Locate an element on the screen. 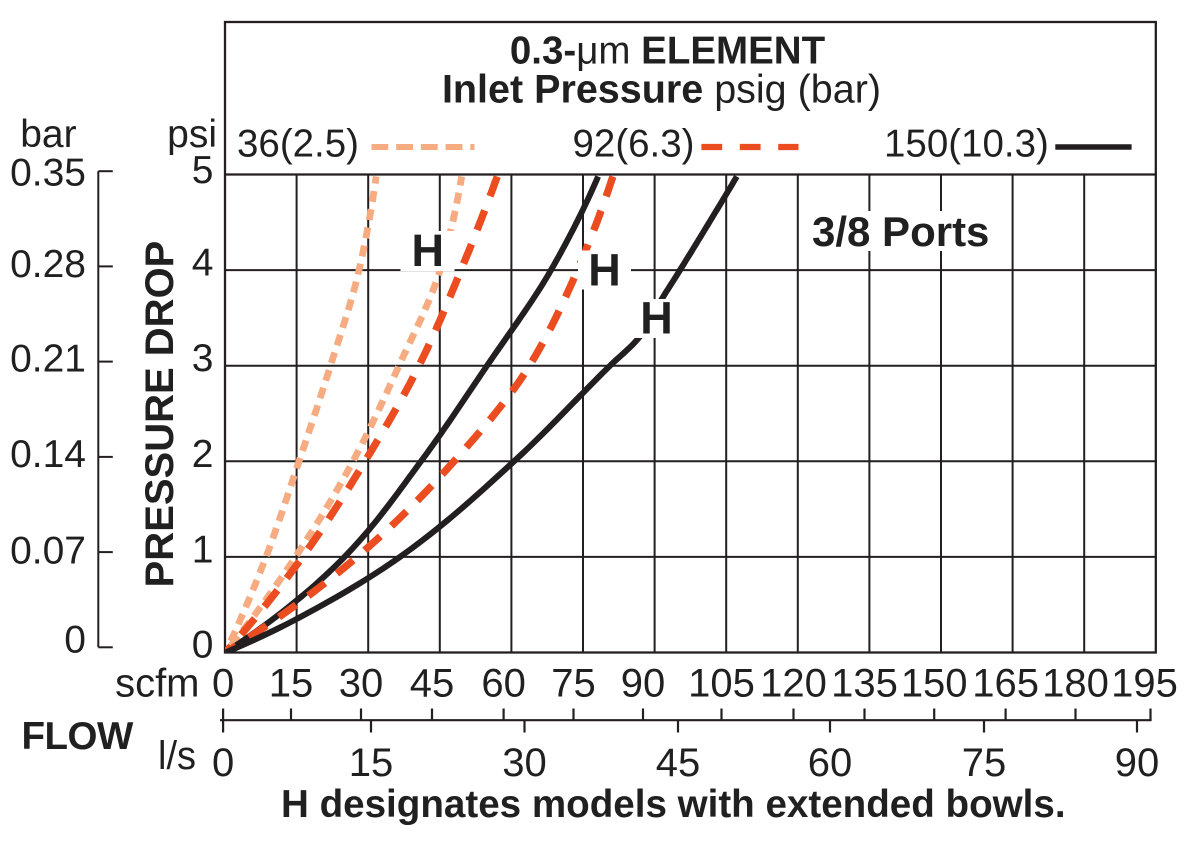  svg-text: 1 is located at coordinates (203, 549).